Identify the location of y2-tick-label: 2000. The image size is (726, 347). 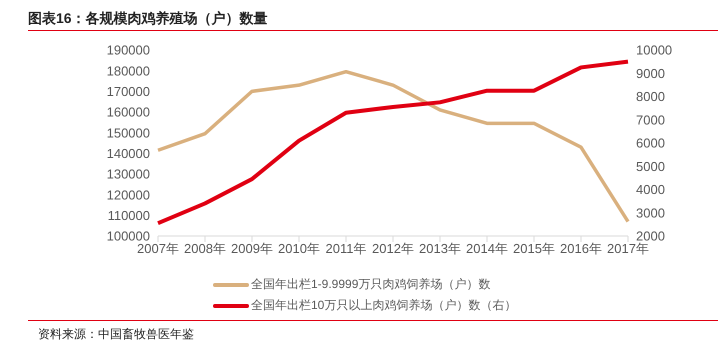
(650, 236).